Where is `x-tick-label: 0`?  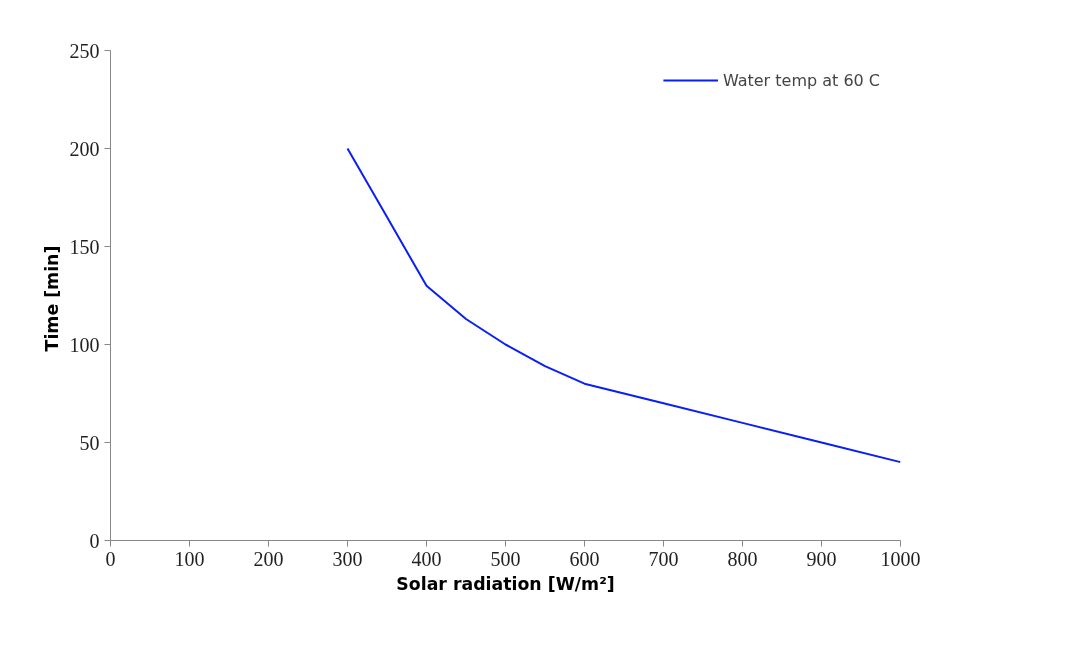 x-tick-label: 0 is located at coordinates (110, 558).